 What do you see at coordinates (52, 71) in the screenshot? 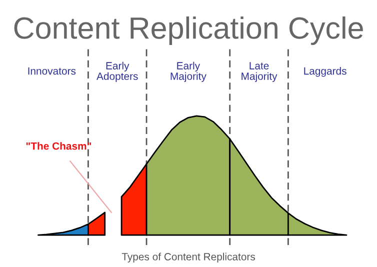
I see `text: Innovators` at bounding box center [52, 71].